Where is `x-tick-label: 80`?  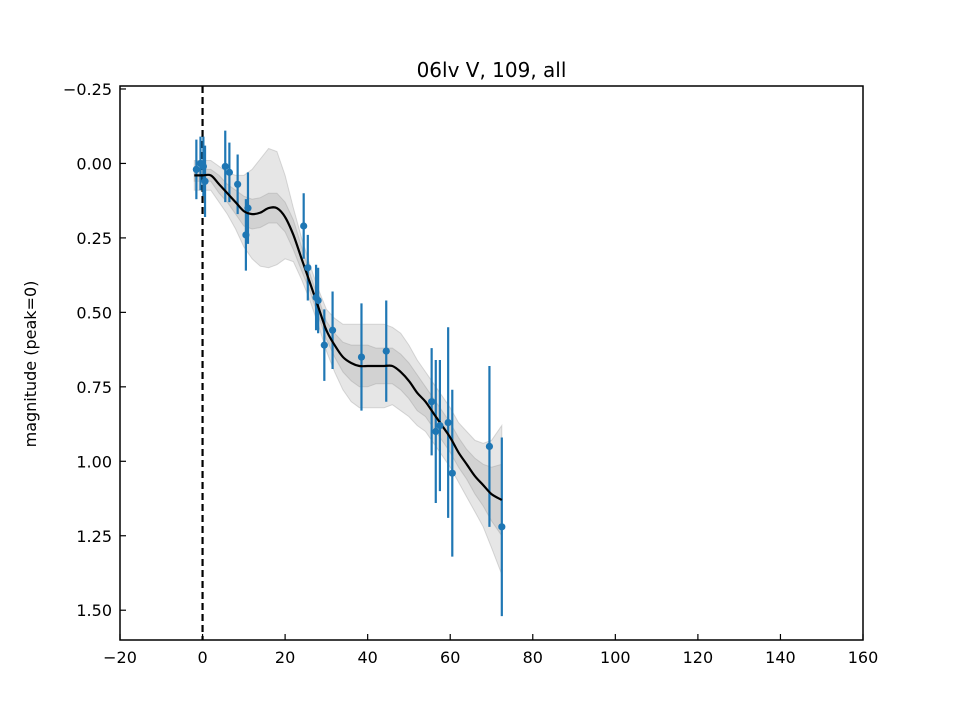 x-tick-label: 80 is located at coordinates (533, 657).